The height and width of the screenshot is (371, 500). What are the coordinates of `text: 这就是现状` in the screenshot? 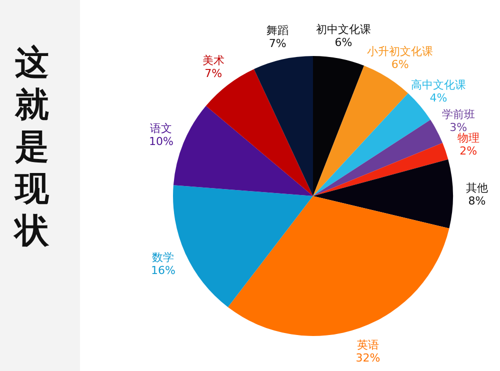 It's located at (31, 147).